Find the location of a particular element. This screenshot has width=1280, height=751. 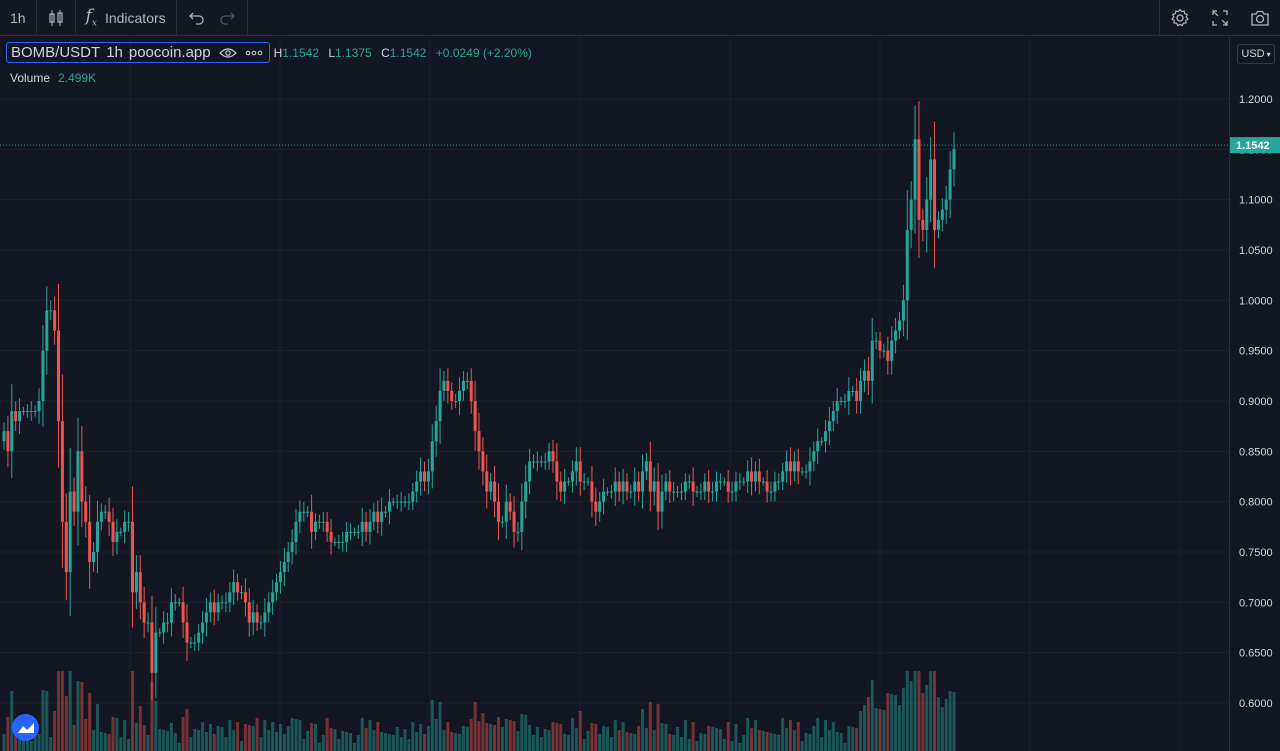

symbol-box: BOMB/USDT 1h poocoin.app is located at coordinates (138, 52).